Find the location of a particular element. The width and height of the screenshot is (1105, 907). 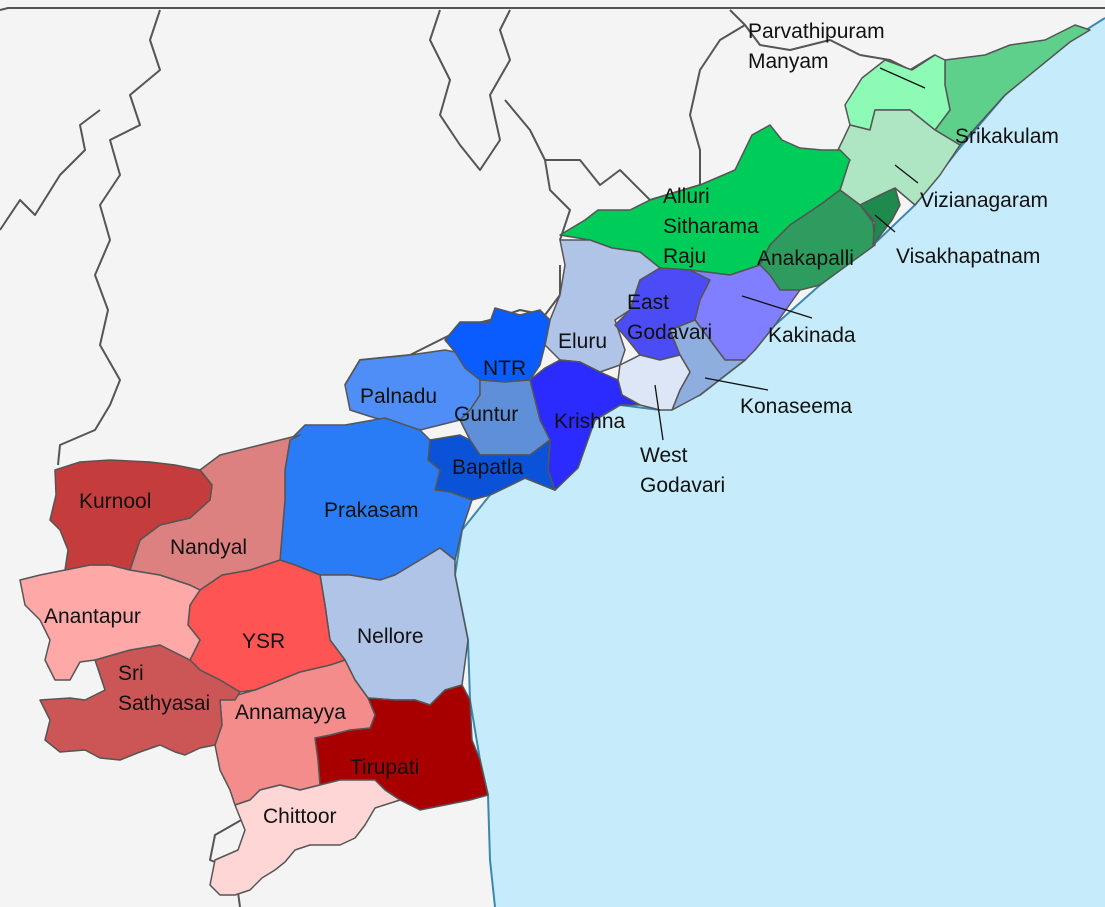

label-kurnool: Kurnool is located at coordinates (115, 501).